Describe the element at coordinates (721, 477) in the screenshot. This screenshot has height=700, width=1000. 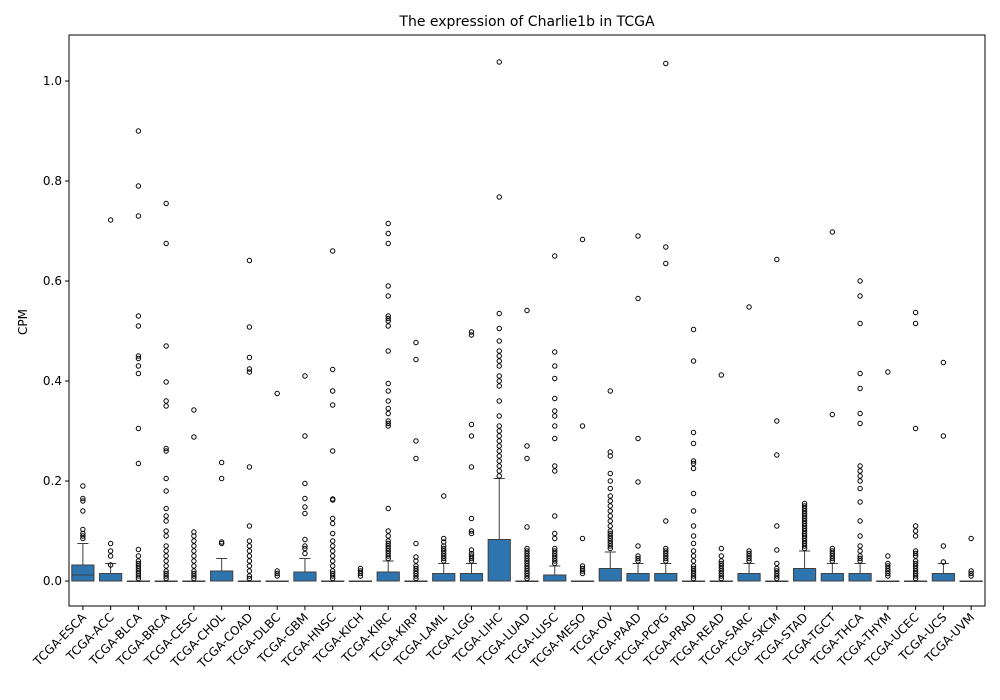
I see `box-tcga-read` at that location.